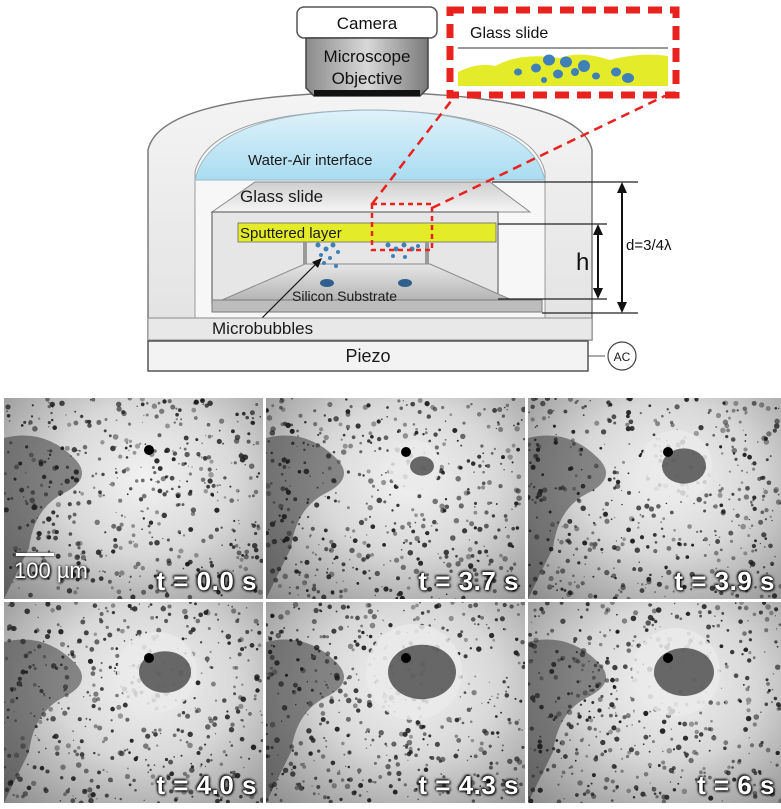 The width and height of the screenshot is (781, 809). I want to click on piezo-plate, so click(368, 356).